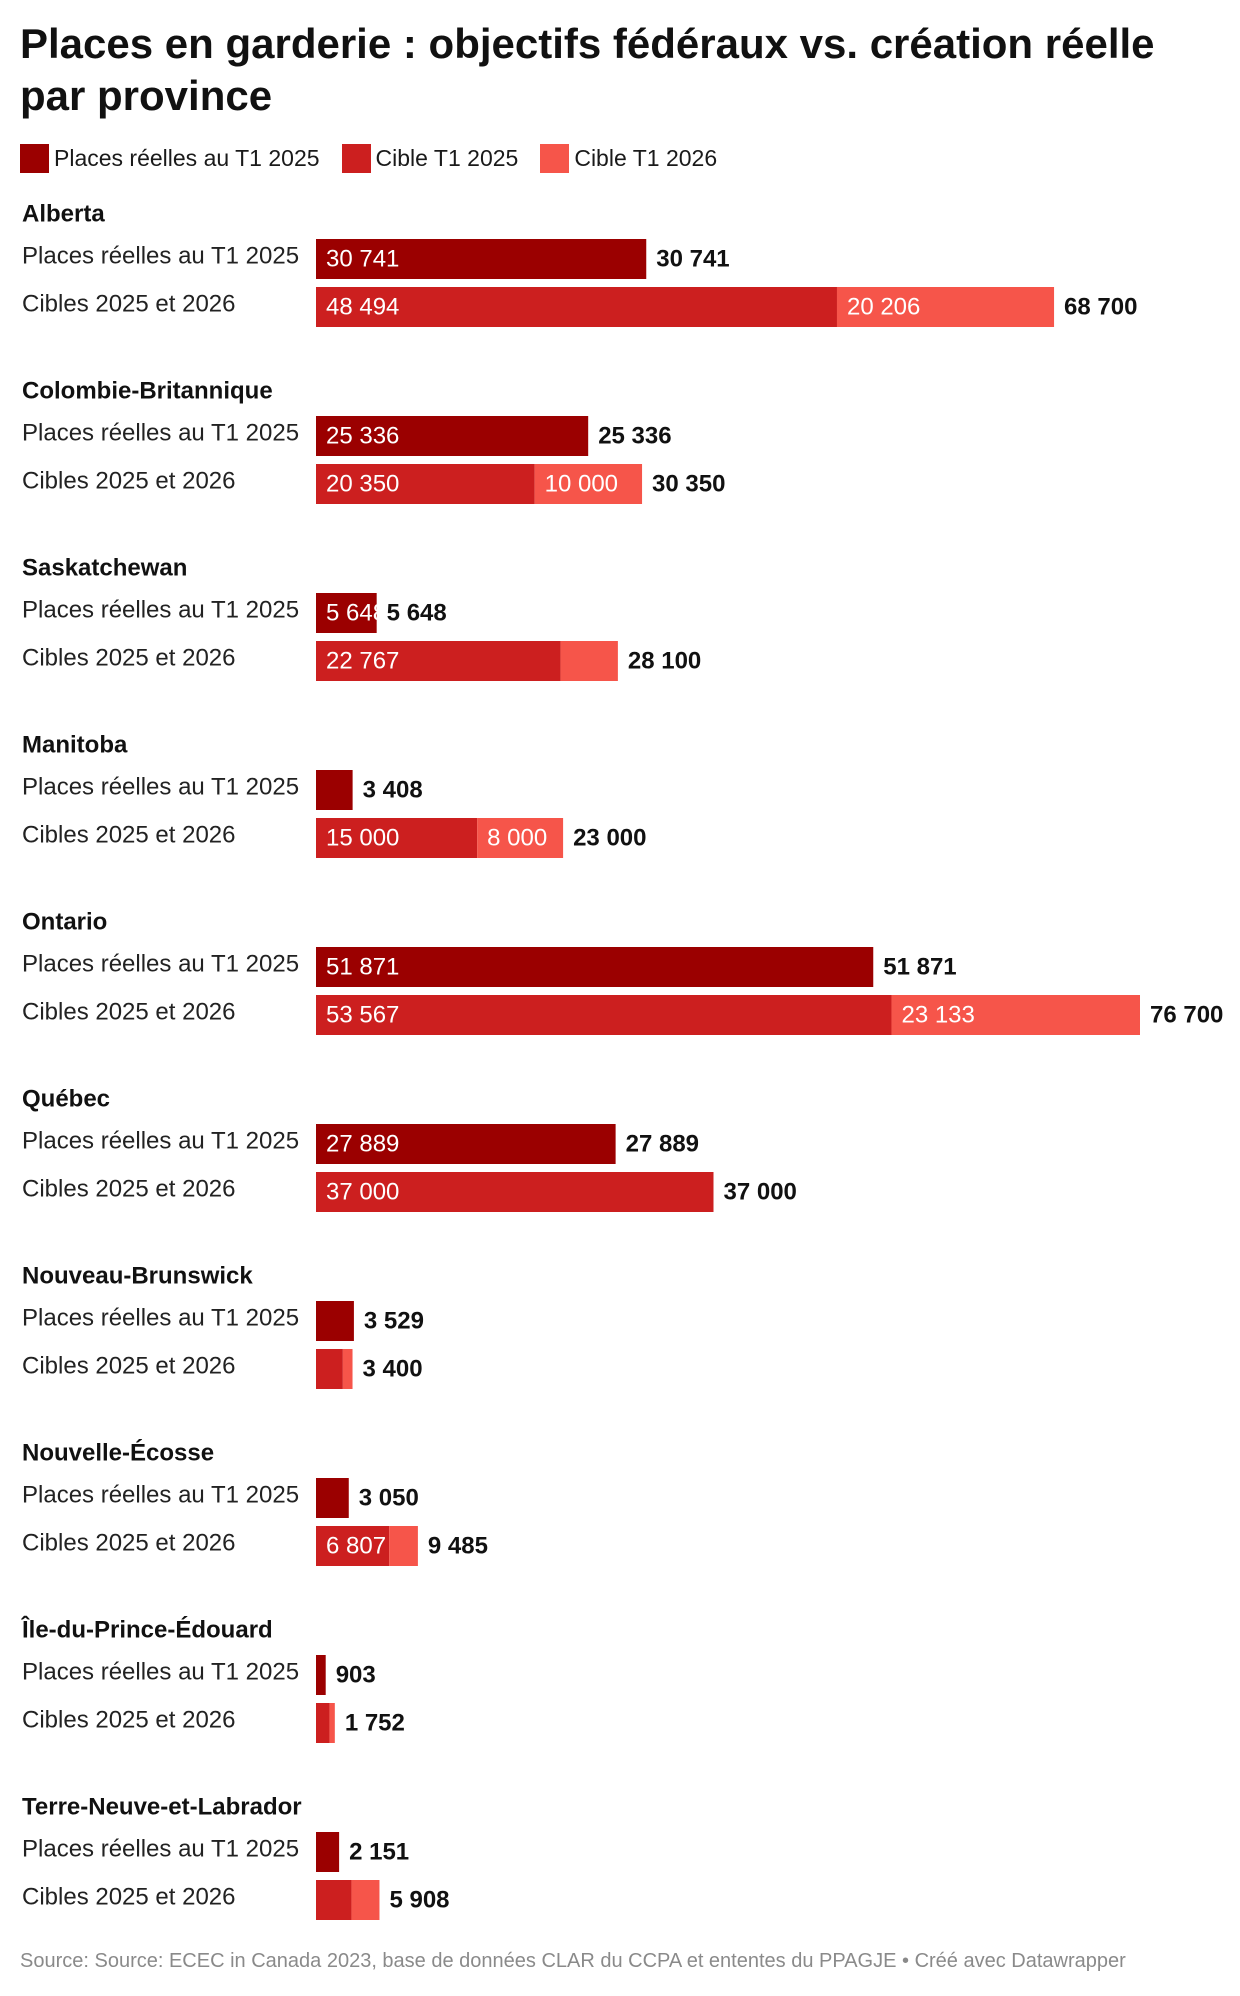 This screenshot has height=1996, width=1240. I want to click on value-label-total-colombie-britannique: 30 350, so click(688, 483).